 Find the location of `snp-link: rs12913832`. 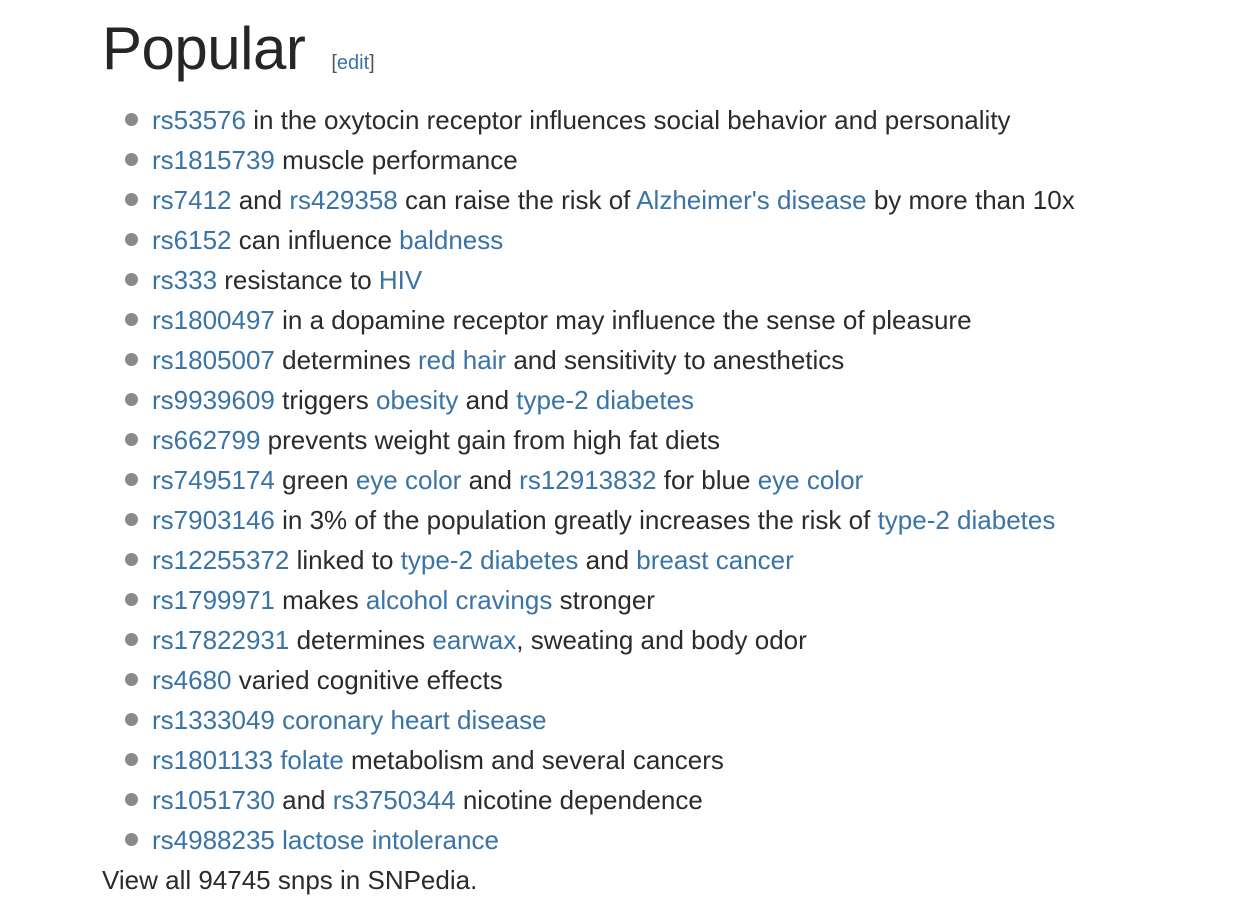

snp-link: rs12913832 is located at coordinates (588, 480).